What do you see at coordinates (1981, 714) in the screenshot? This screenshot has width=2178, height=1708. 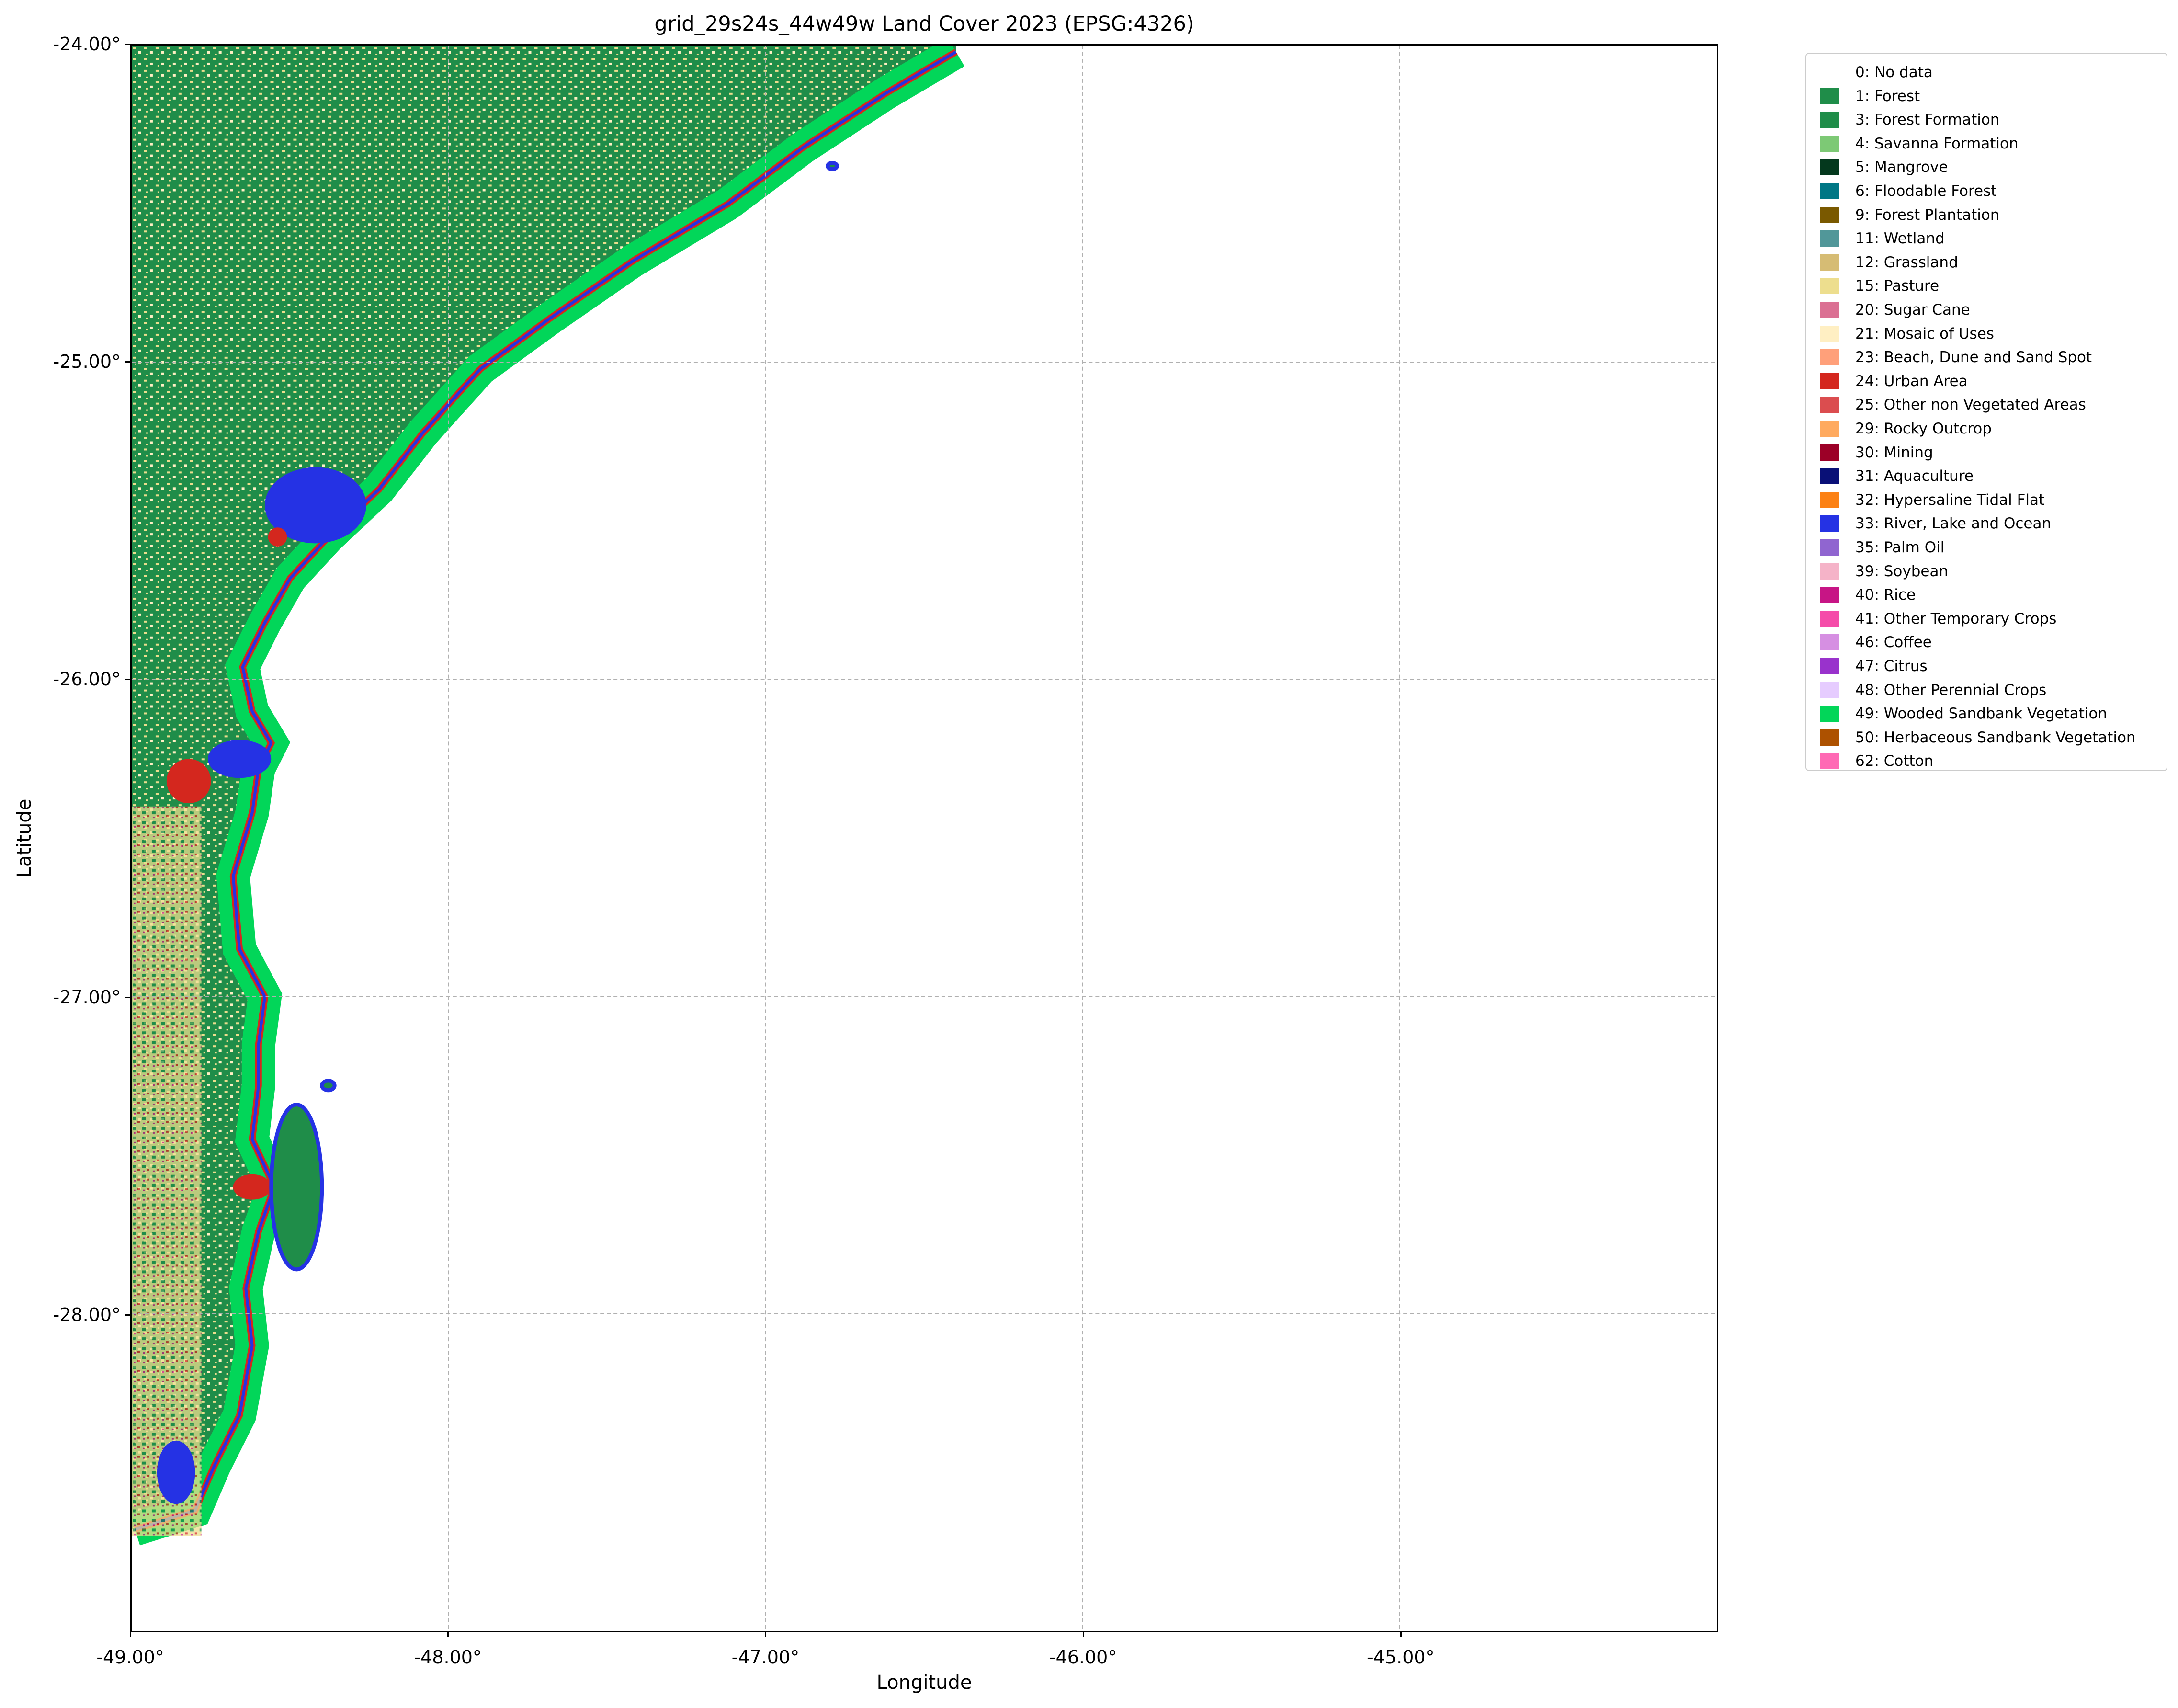 I see `legend-label: 49: Wooded Sandbank Vegetation` at bounding box center [1981, 714].